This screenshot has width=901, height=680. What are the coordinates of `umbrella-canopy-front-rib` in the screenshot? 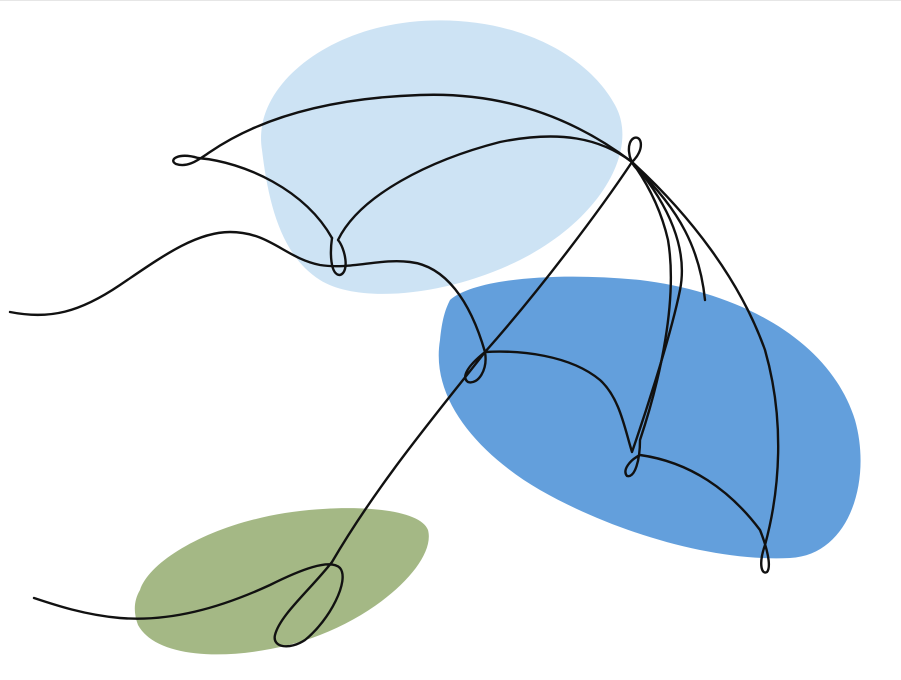 It's located at (583, 307).